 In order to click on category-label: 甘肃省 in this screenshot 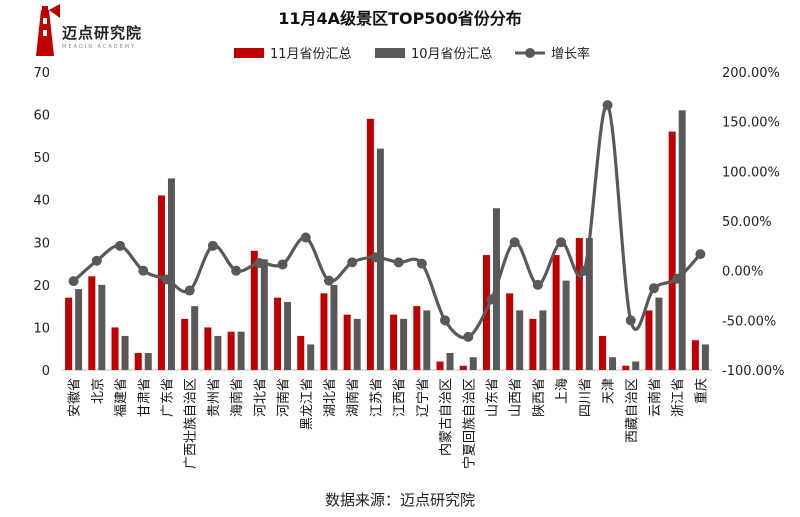, I will do `click(144, 397)`.